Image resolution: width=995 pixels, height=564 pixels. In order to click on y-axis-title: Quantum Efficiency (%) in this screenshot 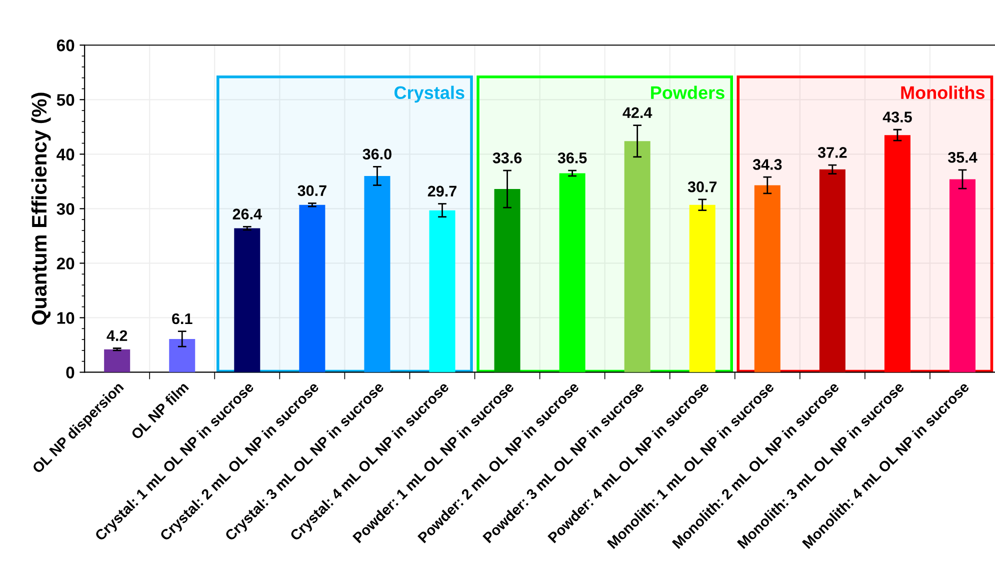, I will do `click(41, 208)`.